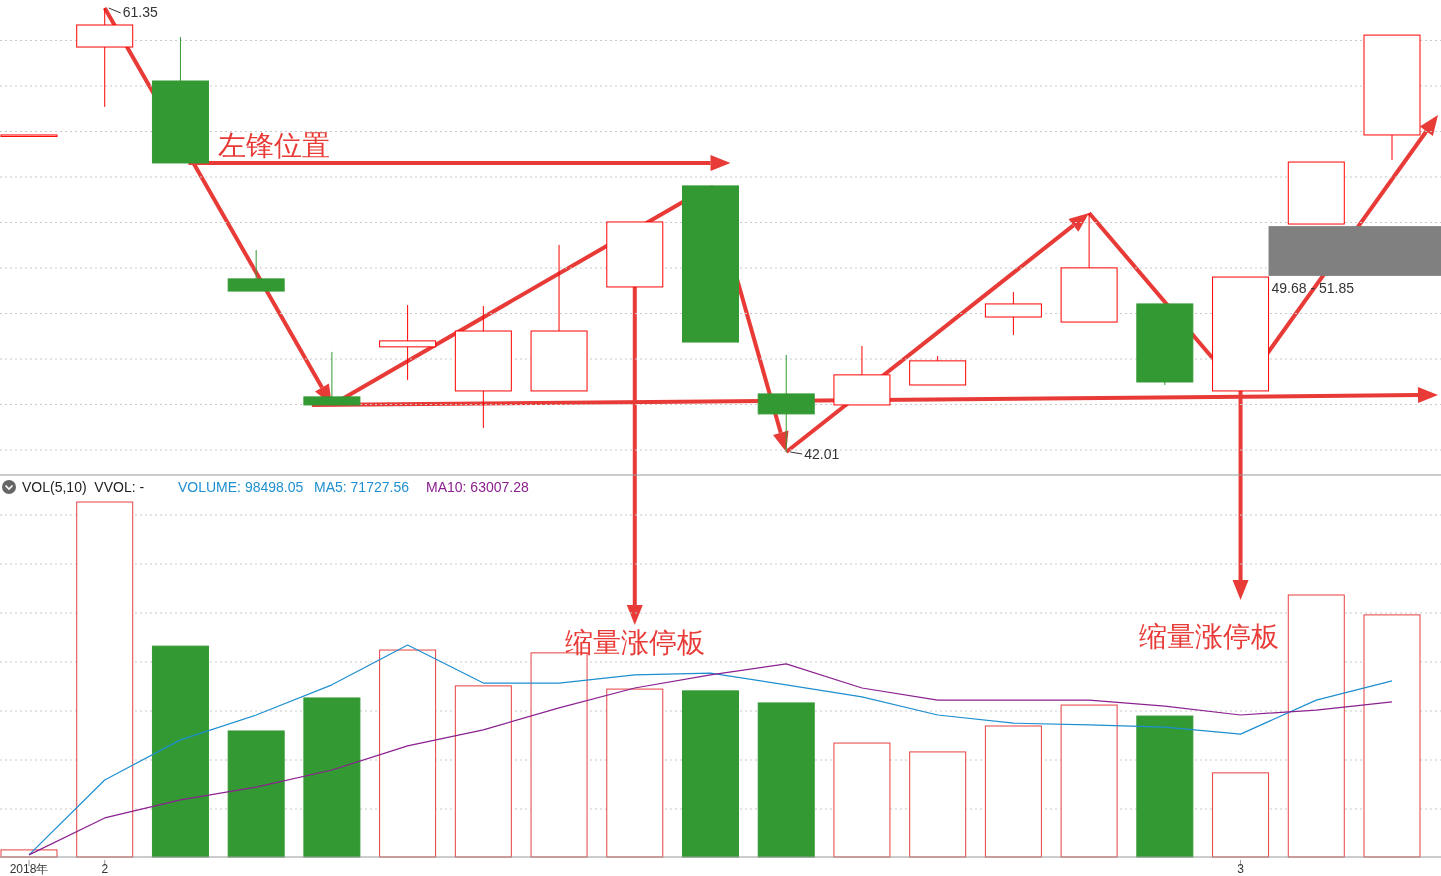 The height and width of the screenshot is (876, 1441). What do you see at coordinates (1241, 869) in the screenshot?
I see `x-tick-label: 3` at bounding box center [1241, 869].